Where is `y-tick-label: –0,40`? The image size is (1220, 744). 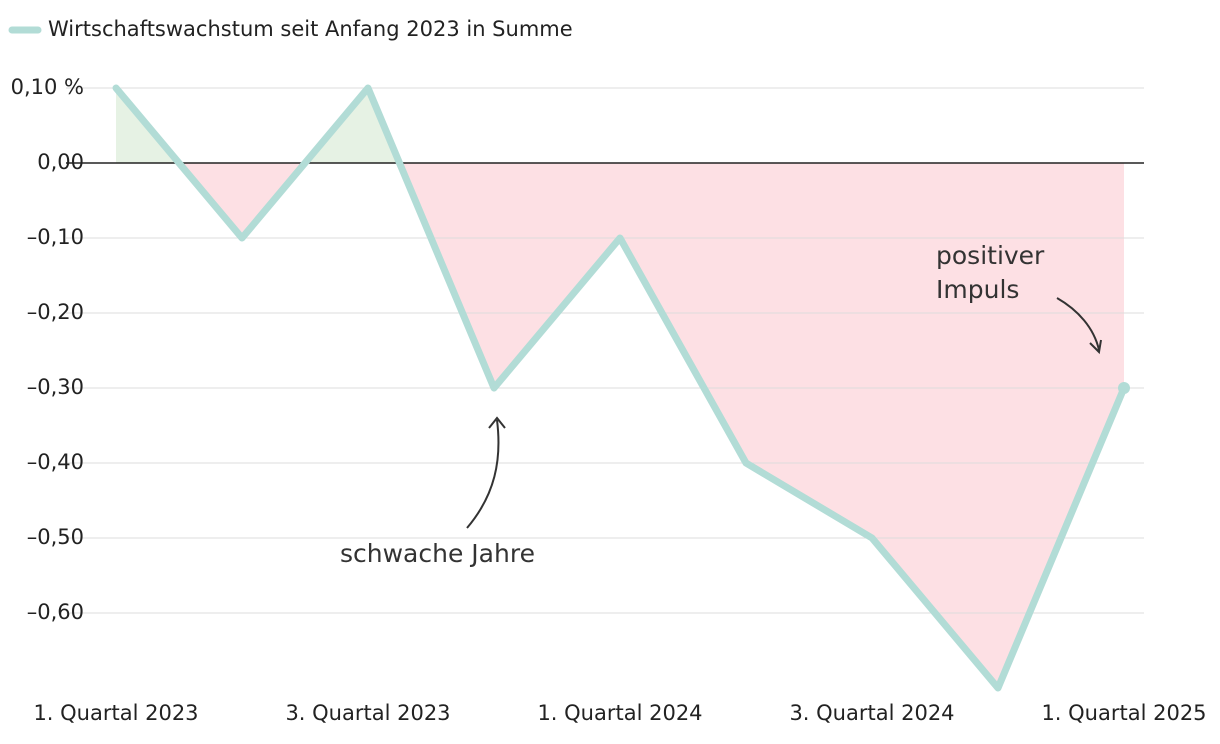 y-tick-label: –0,40 is located at coordinates (55, 462).